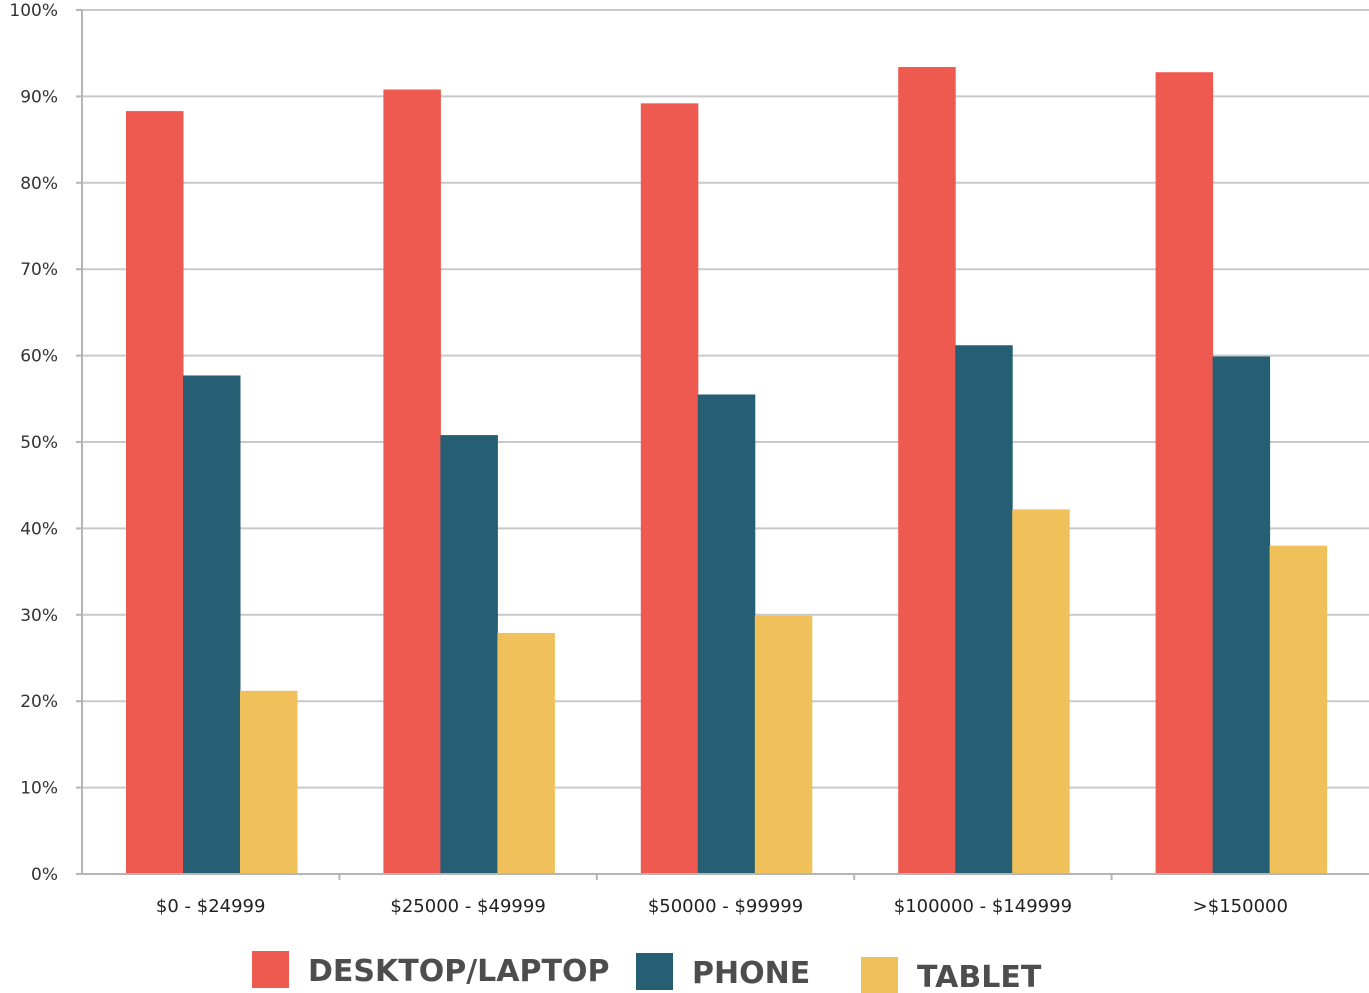  I want to click on y-tick-label: 100%, so click(33, 11).